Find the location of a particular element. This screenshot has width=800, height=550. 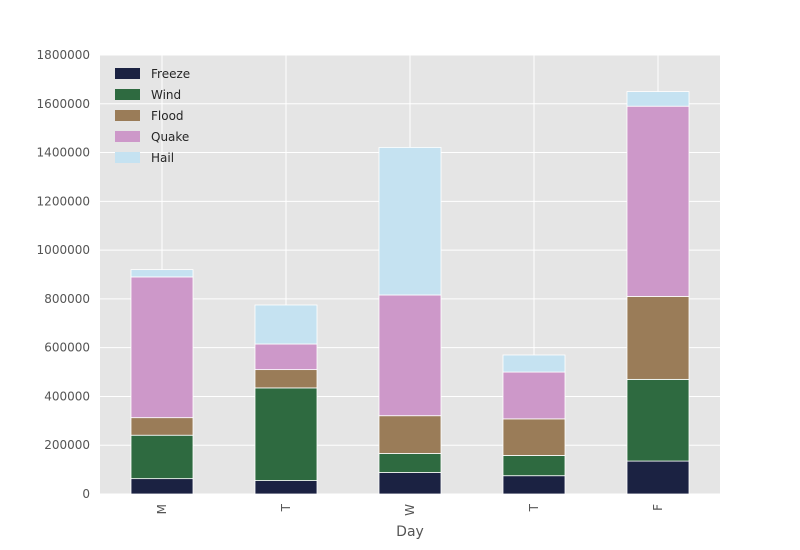

y-tick-label-9: 1800000 is located at coordinates (63, 55).